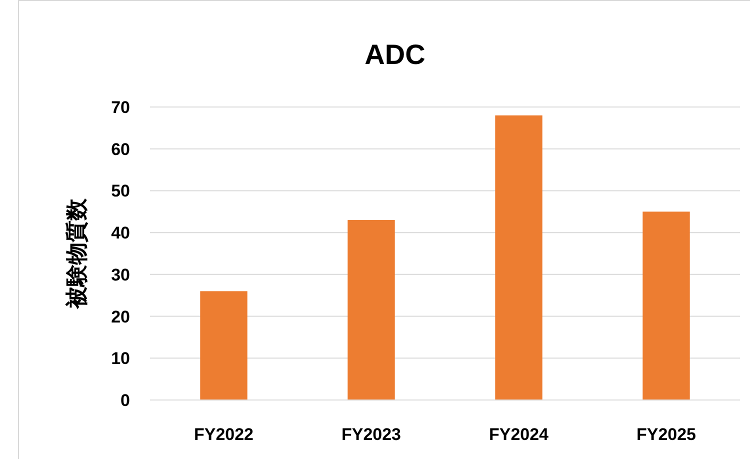 The height and width of the screenshot is (459, 750). What do you see at coordinates (125, 400) in the screenshot?
I see `y-tick-label: 0` at bounding box center [125, 400].